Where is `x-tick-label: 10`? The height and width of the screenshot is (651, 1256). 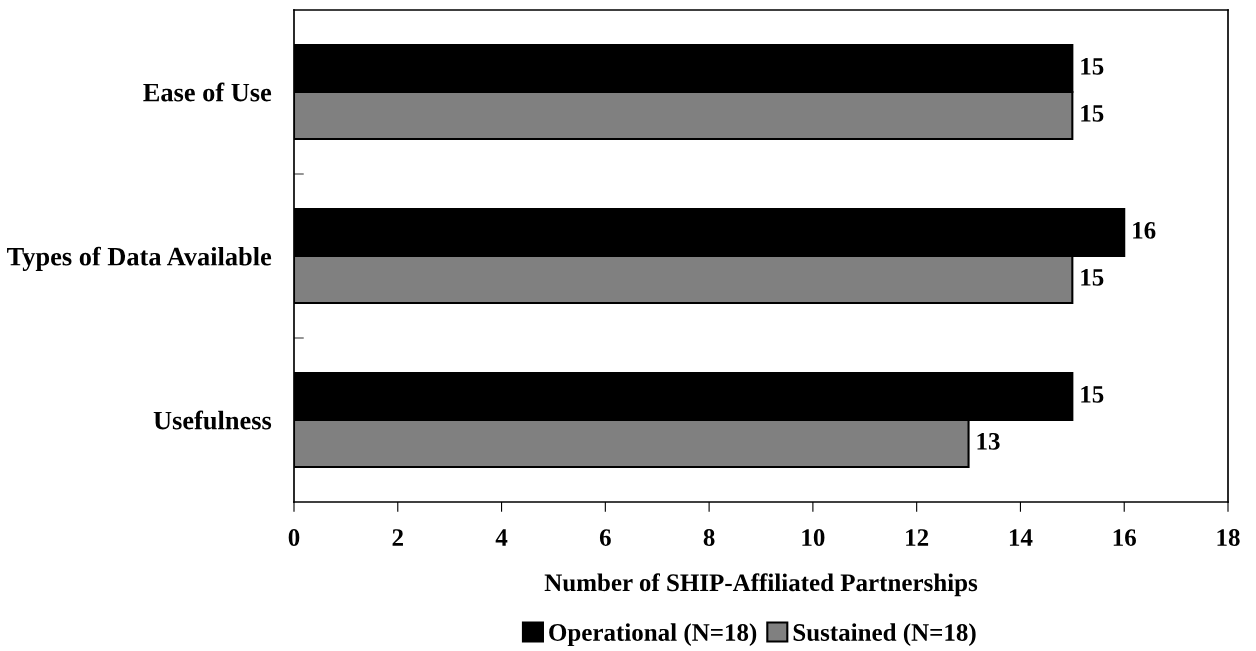
x-tick-label: 10 is located at coordinates (813, 537).